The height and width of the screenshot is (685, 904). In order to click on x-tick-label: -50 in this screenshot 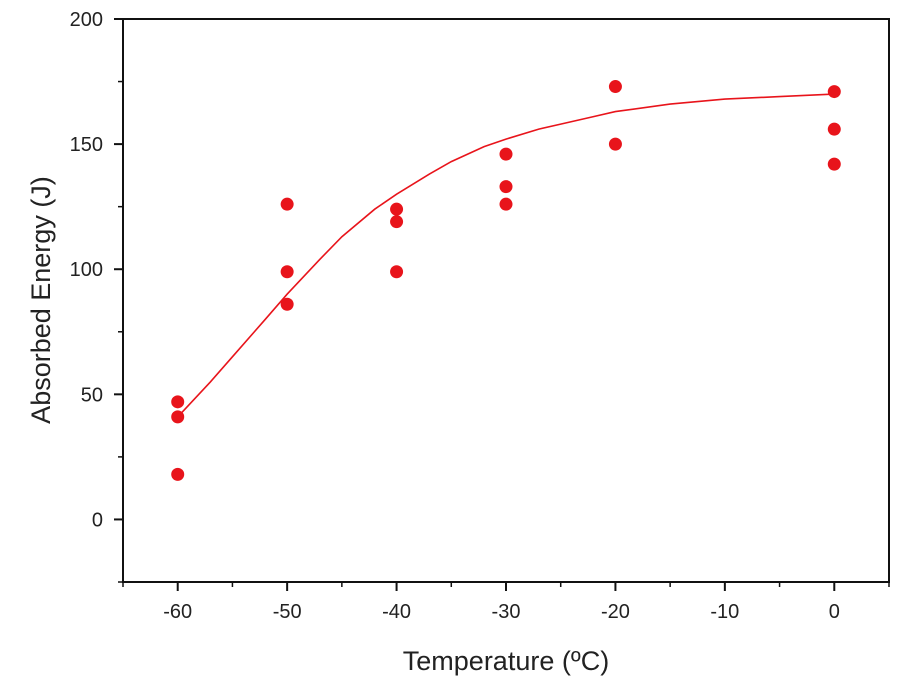, I will do `click(287, 612)`.